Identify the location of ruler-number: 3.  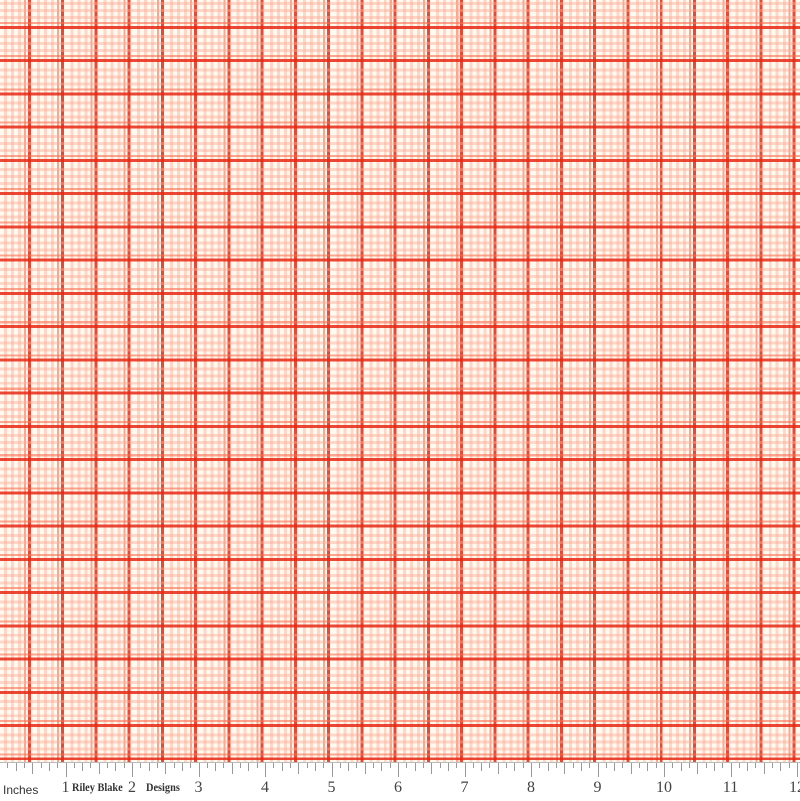
(198, 787).